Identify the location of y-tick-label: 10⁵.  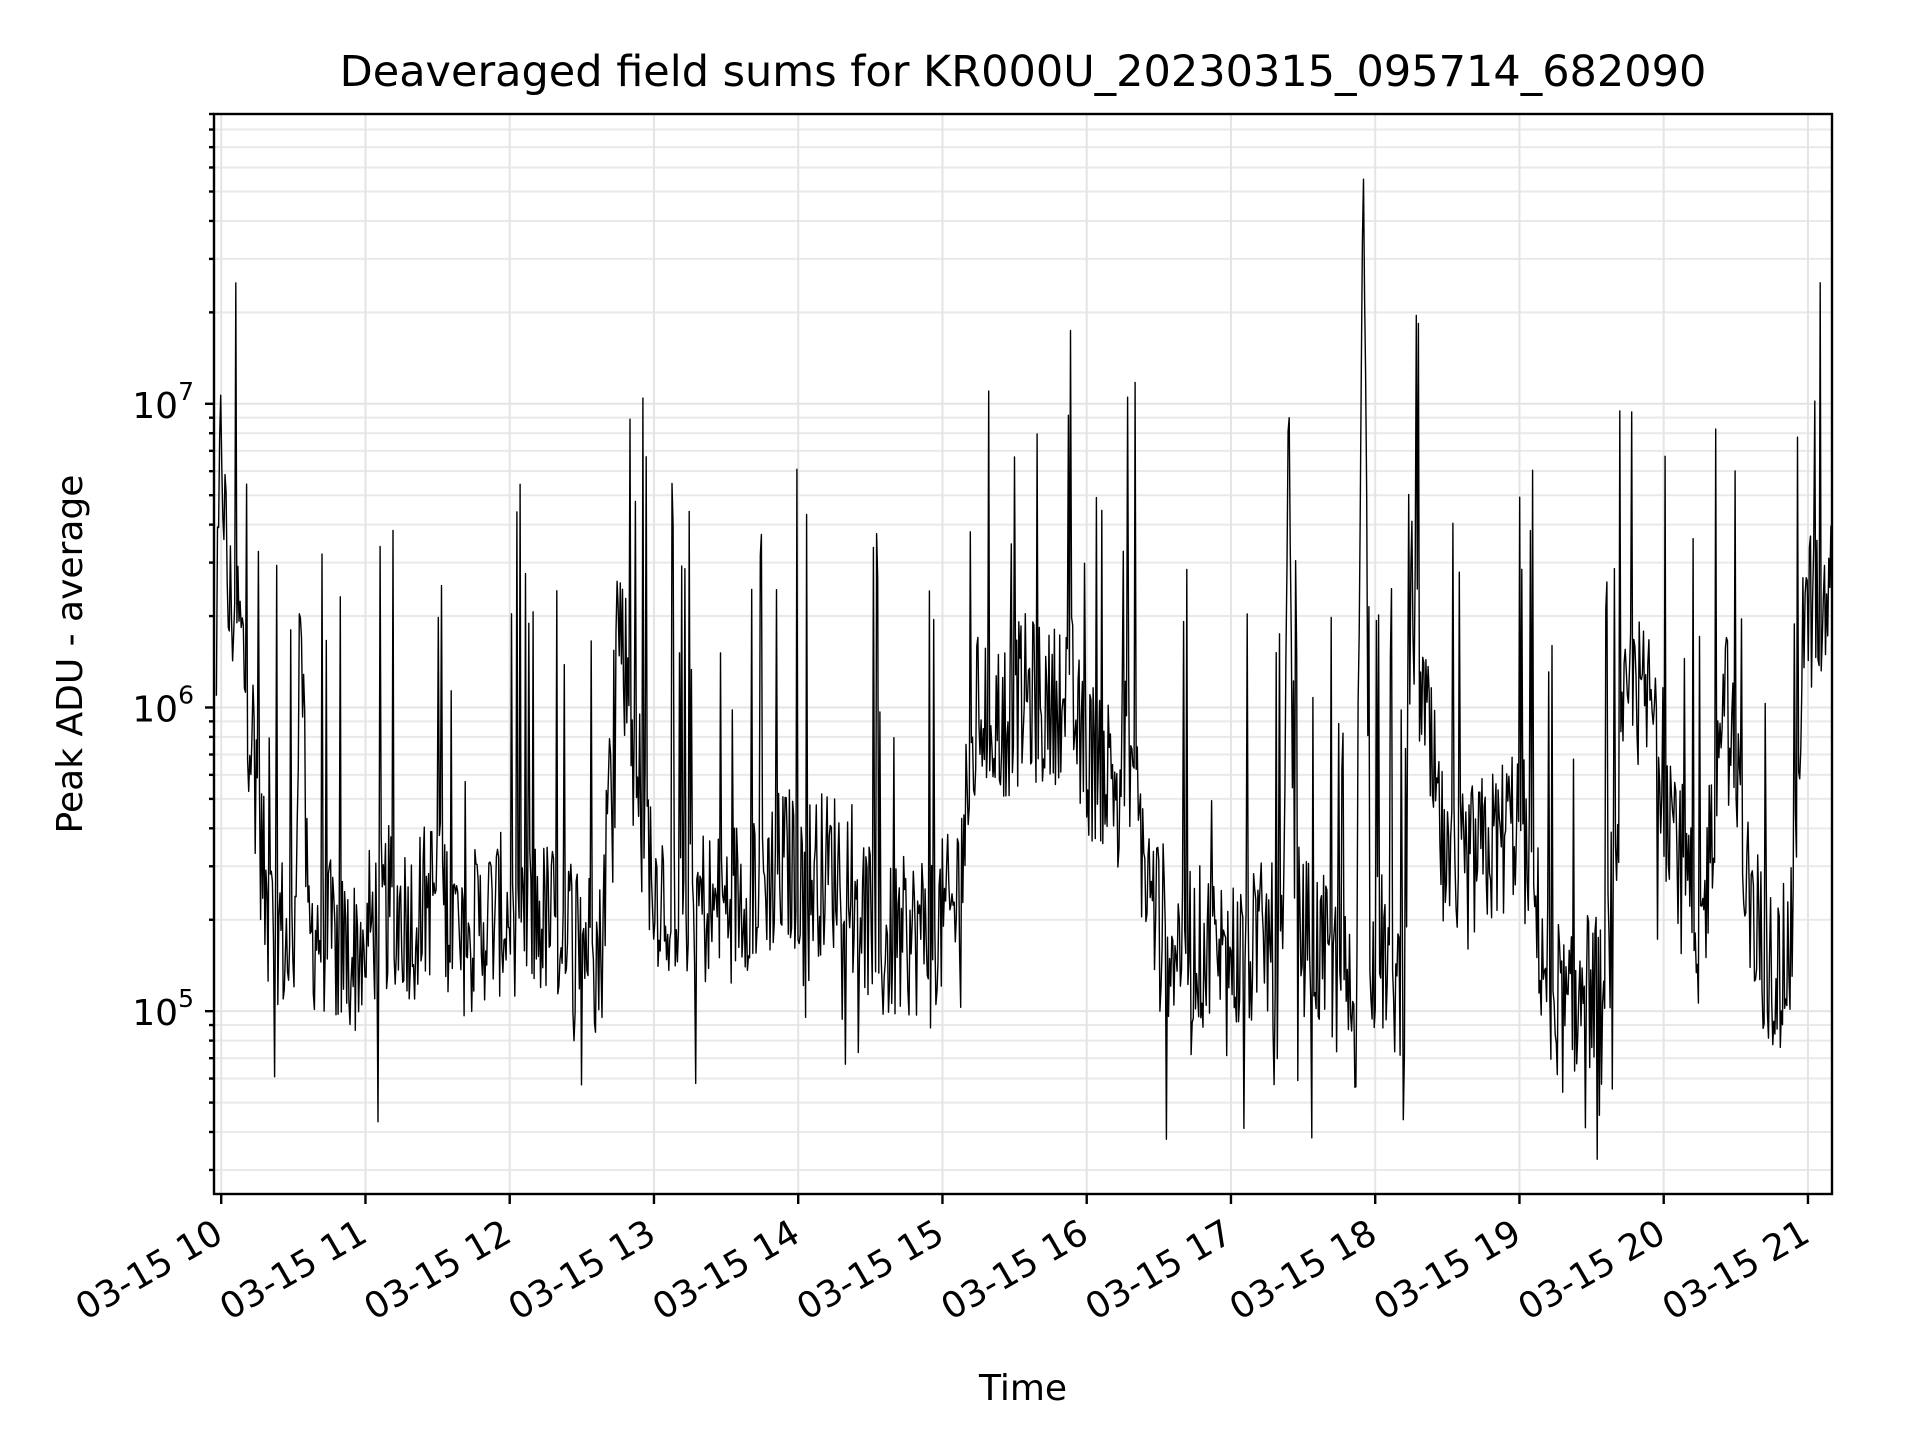
(163, 1009).